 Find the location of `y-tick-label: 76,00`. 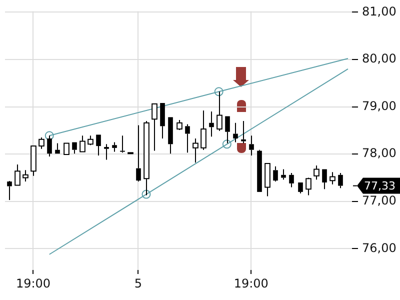

y-tick-label: 76,00 is located at coordinates (379, 247).